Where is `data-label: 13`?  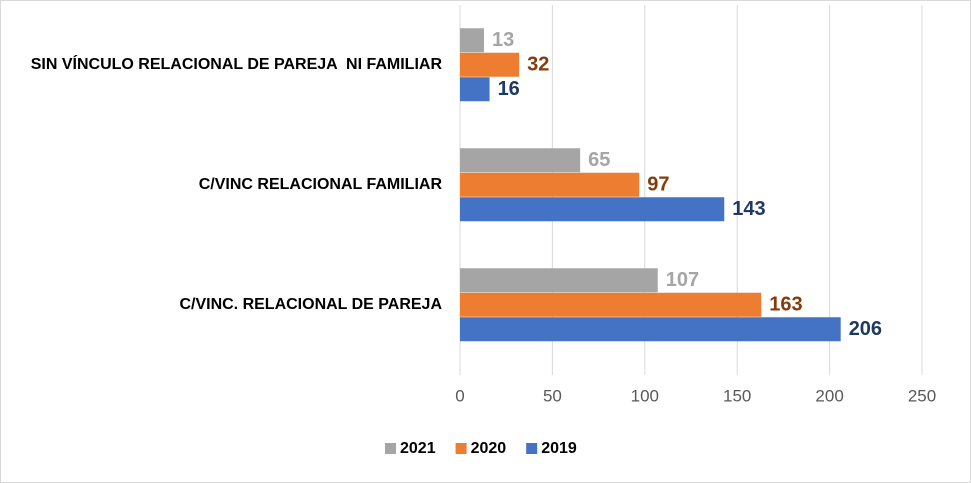
data-label: 13 is located at coordinates (503, 40).